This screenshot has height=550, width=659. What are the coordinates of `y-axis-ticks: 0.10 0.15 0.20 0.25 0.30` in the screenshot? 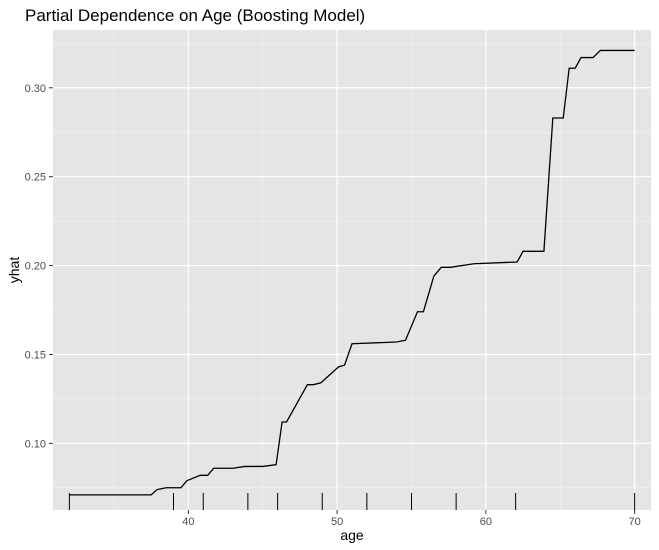 It's located at (39, 266).